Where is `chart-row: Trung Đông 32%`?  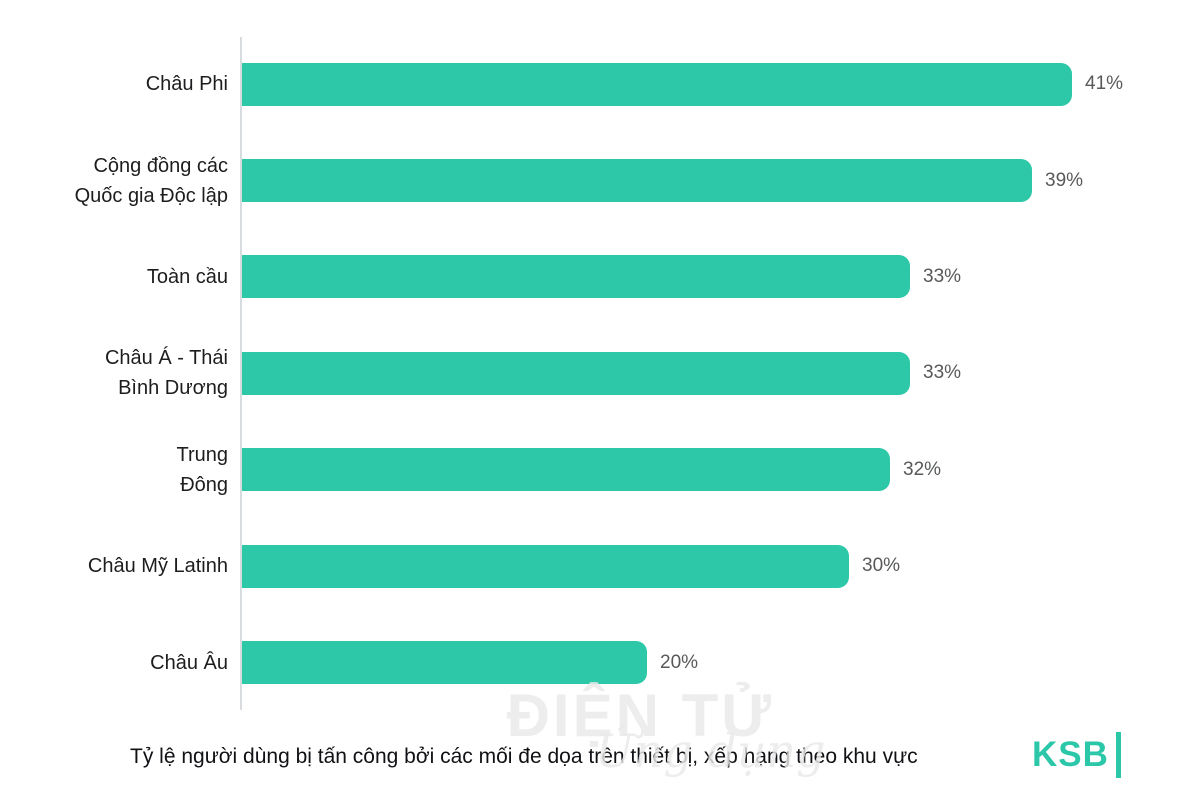
chart-row: Trung Đông 32% is located at coordinates (600, 470).